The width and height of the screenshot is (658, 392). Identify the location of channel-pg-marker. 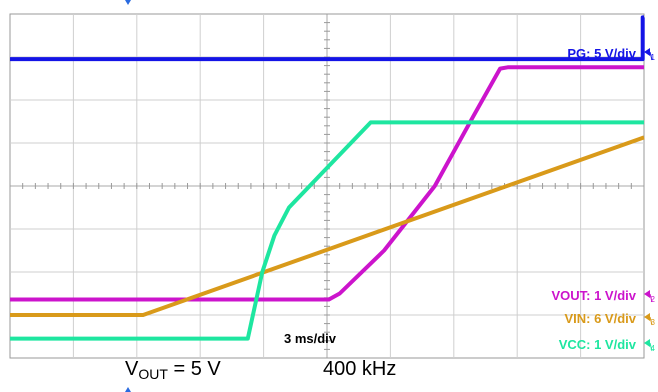
(647, 52).